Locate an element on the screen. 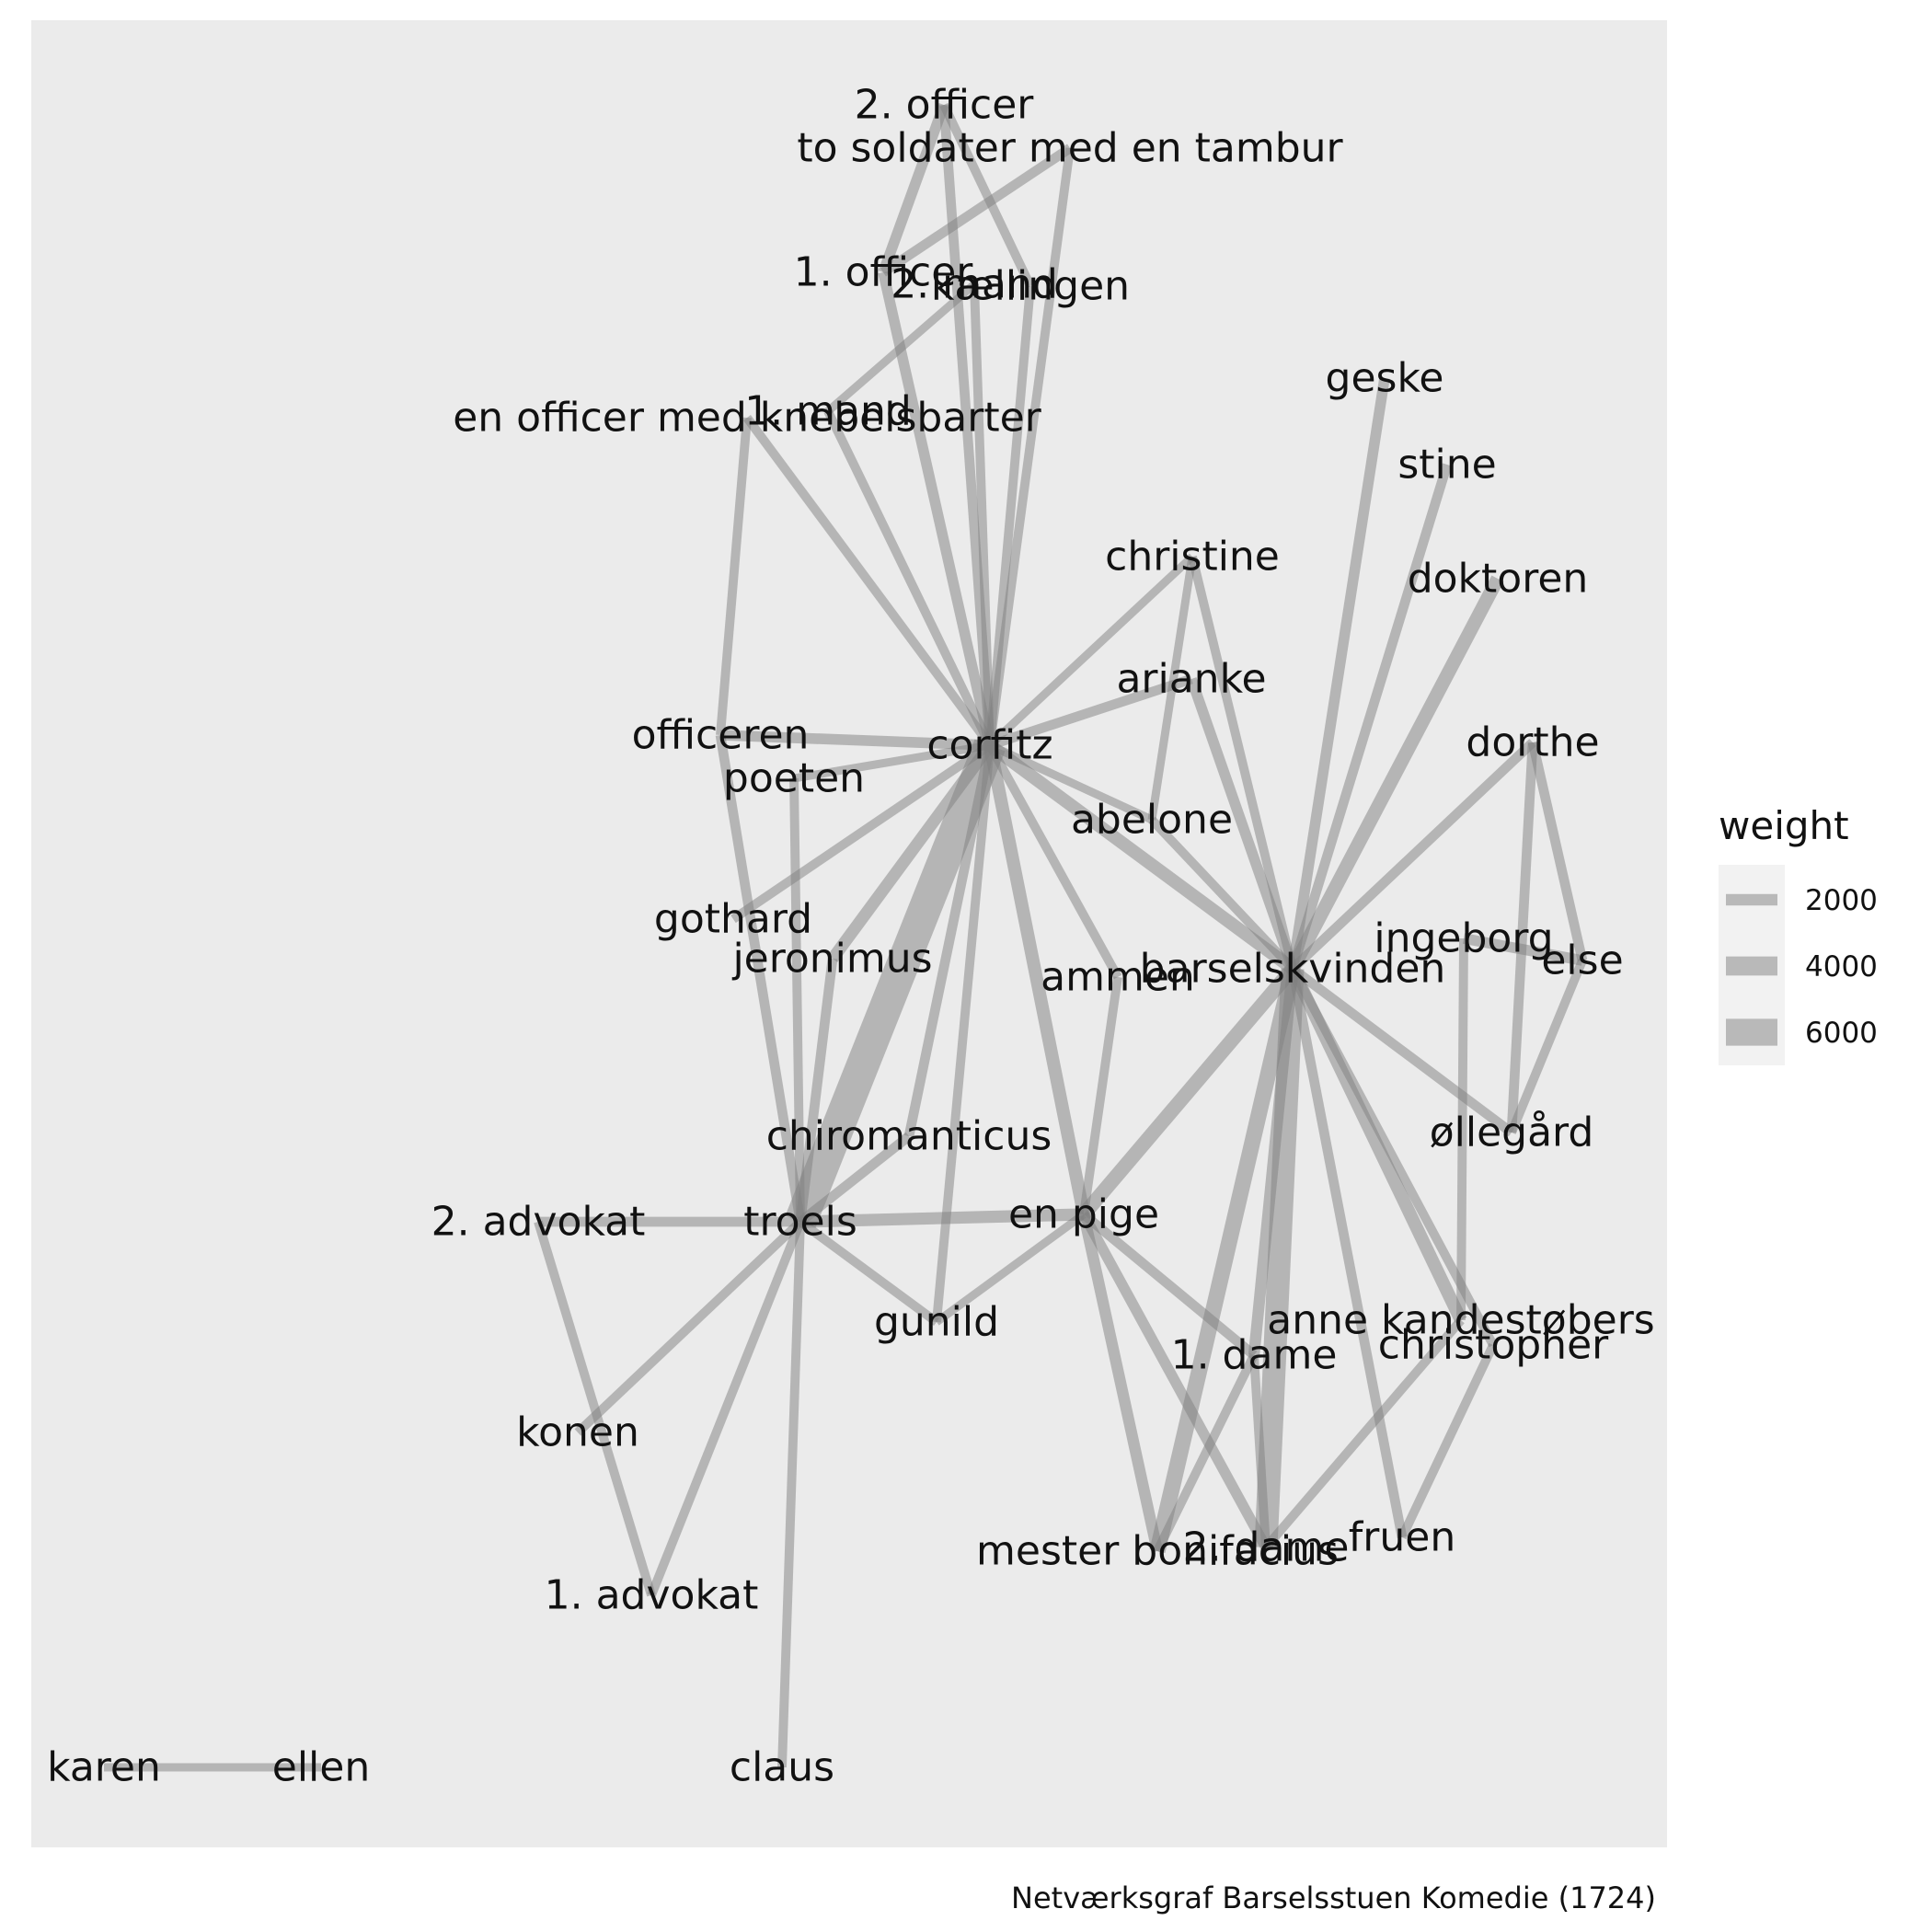 This screenshot has width=1932, height=1932. edge-barselskvinden-en-pige is located at coordinates (1188, 1091).